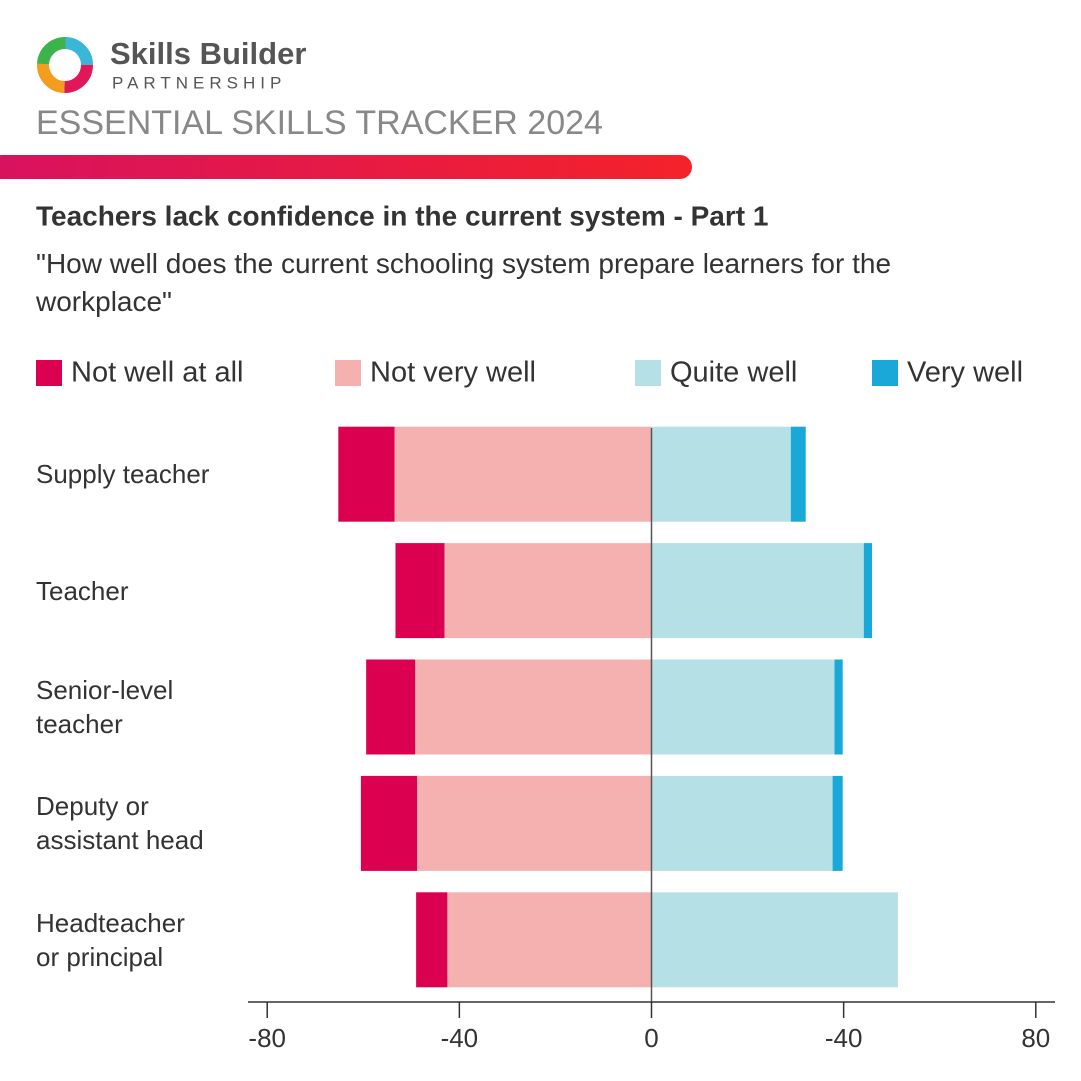 This screenshot has width=1081, height=1081. What do you see at coordinates (733, 373) in the screenshot?
I see `legend-label: Quite well` at bounding box center [733, 373].